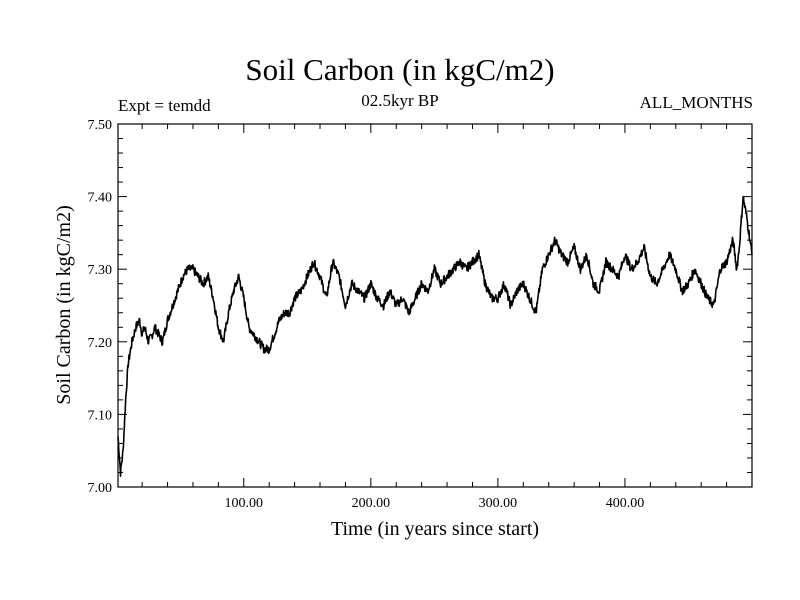 This screenshot has height=600, width=800. I want to click on x-tick-label: 100.00, so click(244, 503).